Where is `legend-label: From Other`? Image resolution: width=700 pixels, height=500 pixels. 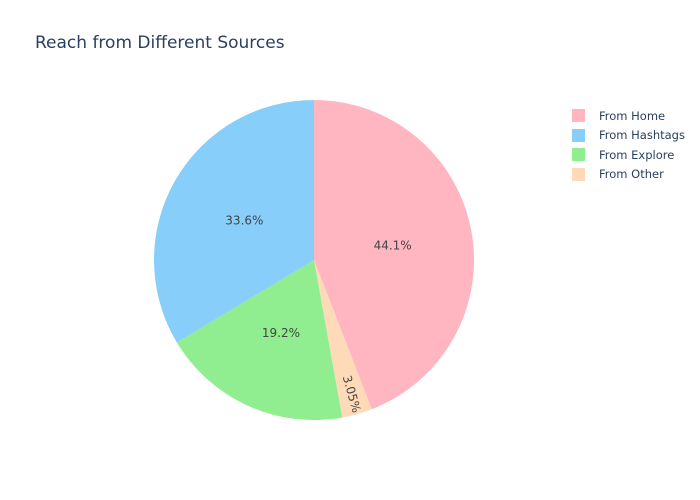
legend-label: From Other is located at coordinates (631, 174).